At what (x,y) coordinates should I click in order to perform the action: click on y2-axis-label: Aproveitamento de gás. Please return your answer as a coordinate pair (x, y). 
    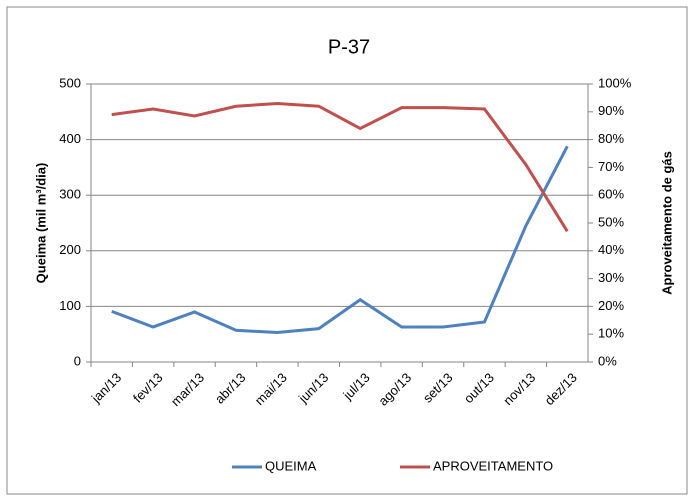
    Looking at the image, I should click on (666, 223).